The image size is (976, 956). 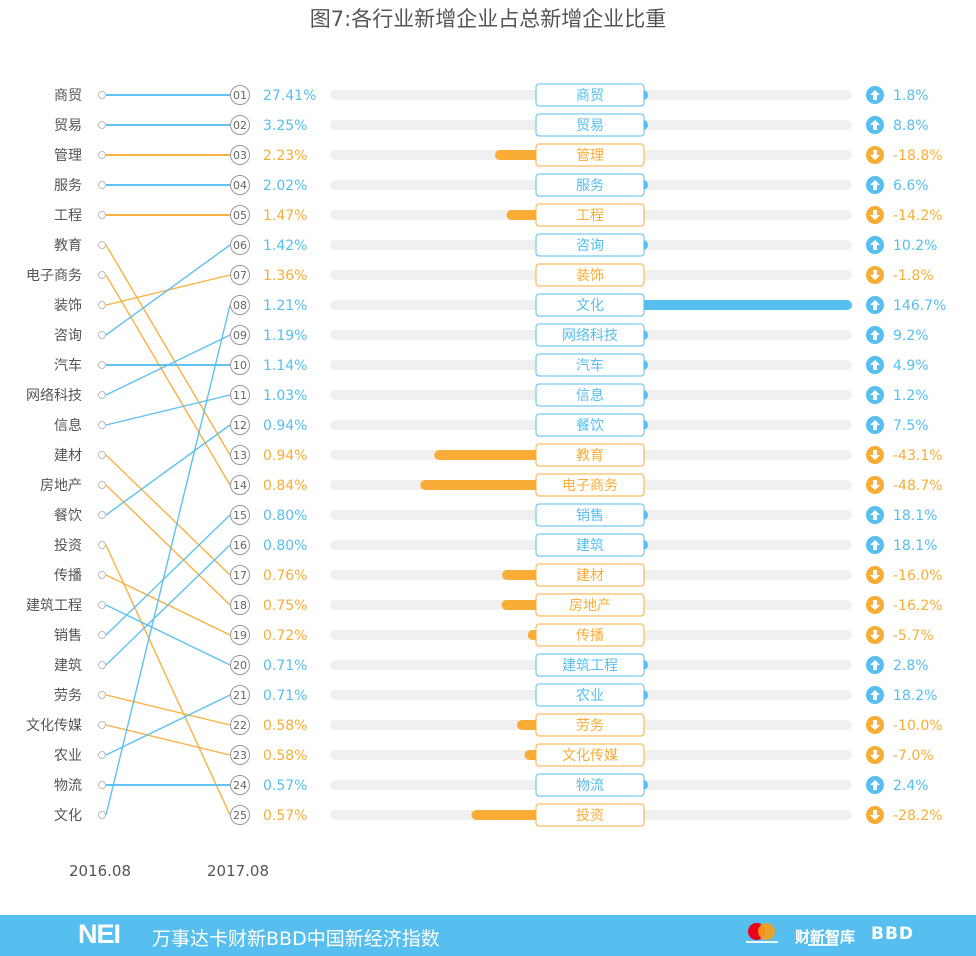 I want to click on industry-label: 信息, so click(x=590, y=395).